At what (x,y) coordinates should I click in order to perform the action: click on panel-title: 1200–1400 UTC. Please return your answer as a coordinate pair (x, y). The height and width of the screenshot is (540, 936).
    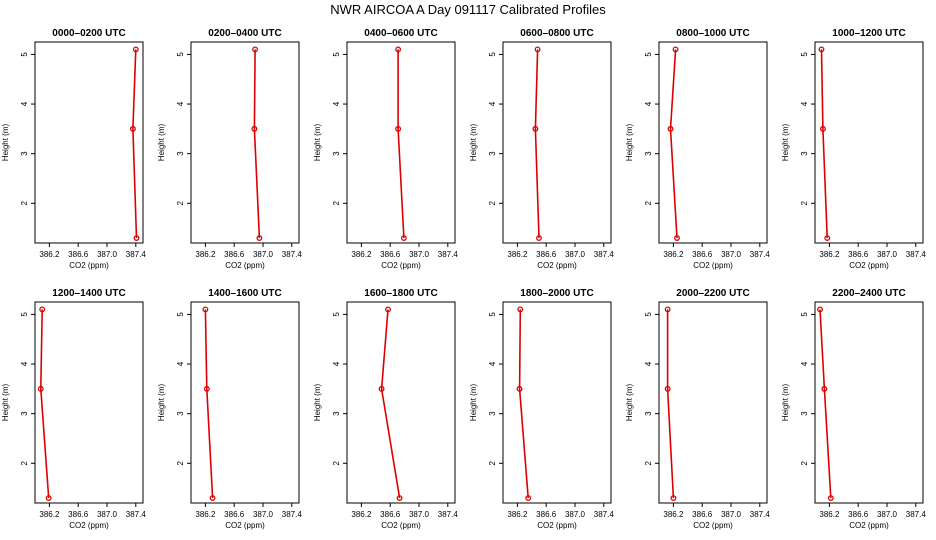
    Looking at the image, I should click on (88, 293).